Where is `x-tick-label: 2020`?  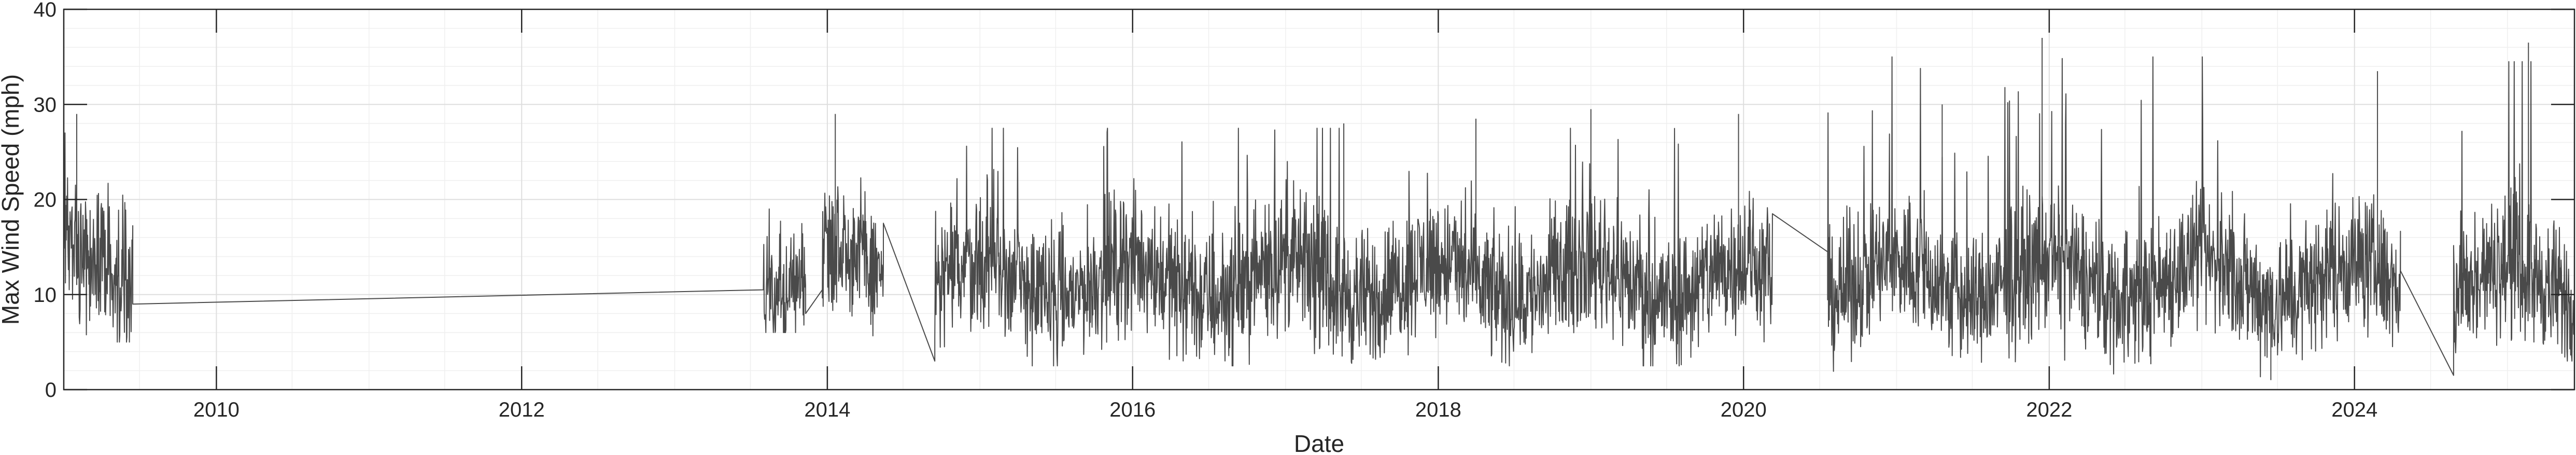
x-tick-label: 2020 is located at coordinates (1744, 410).